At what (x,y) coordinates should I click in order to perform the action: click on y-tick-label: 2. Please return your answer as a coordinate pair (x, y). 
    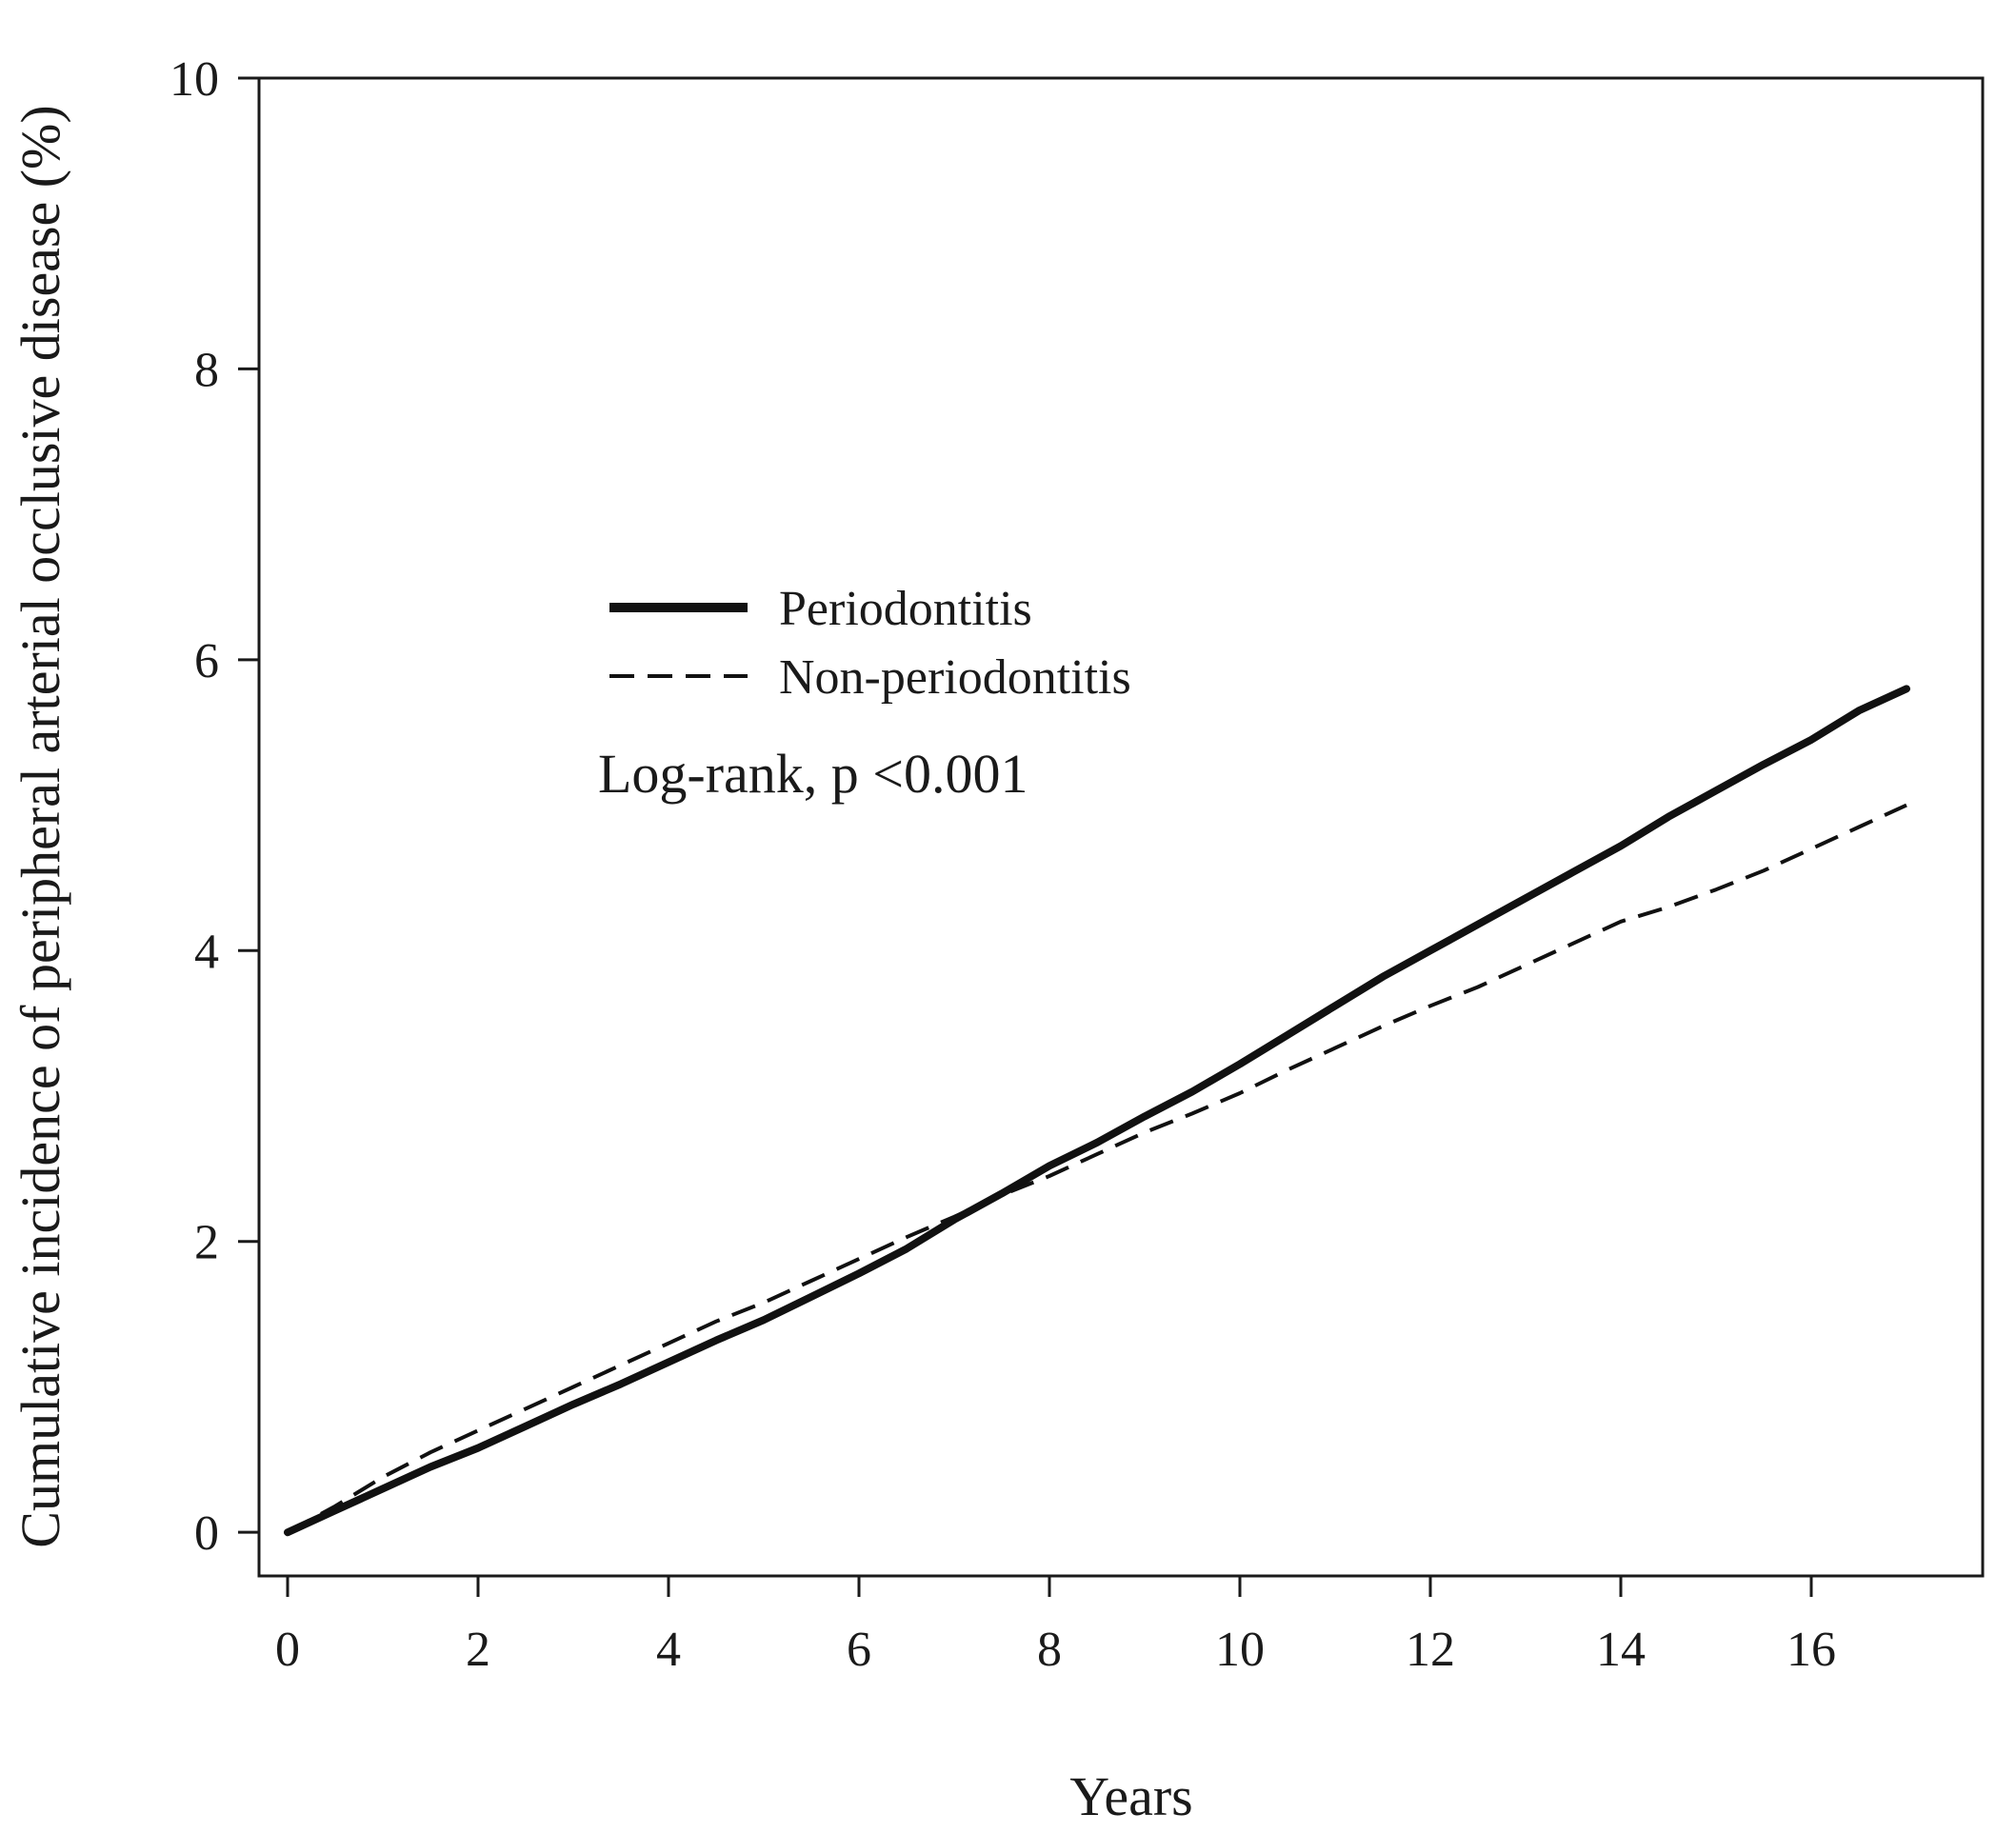
    Looking at the image, I should click on (206, 1243).